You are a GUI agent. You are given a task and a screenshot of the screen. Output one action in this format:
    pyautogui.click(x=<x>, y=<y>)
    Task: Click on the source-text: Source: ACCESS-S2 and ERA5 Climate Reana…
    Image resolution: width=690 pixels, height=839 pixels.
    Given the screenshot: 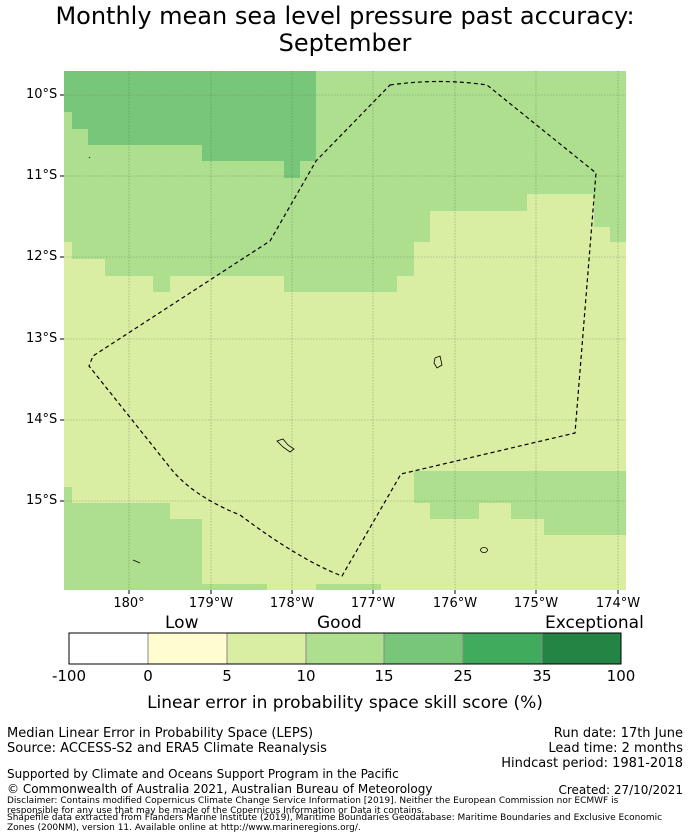 What is the action you would take?
    pyautogui.click(x=167, y=748)
    